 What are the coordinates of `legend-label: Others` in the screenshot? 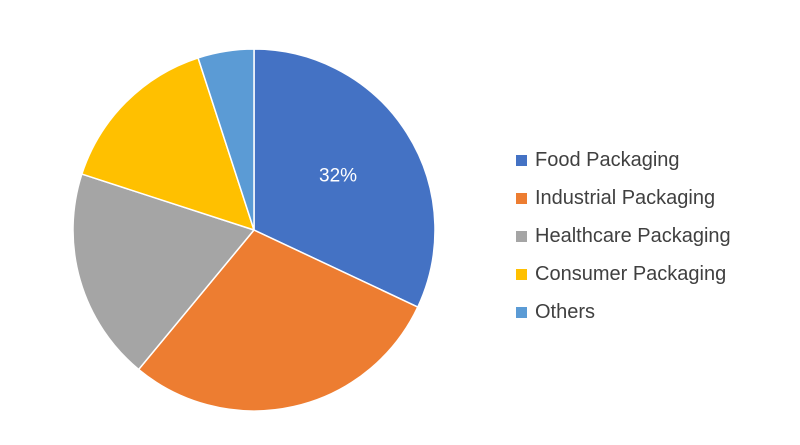 It's located at (565, 312).